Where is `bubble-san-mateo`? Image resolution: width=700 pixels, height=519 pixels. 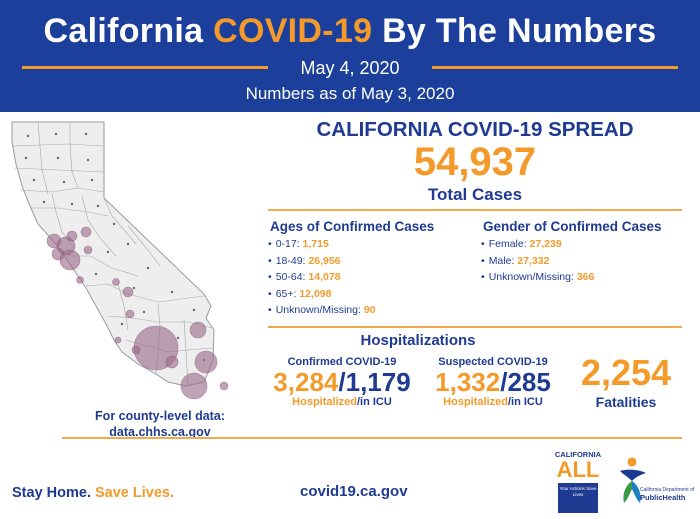
bubble-san-mateo is located at coordinates (58, 254).